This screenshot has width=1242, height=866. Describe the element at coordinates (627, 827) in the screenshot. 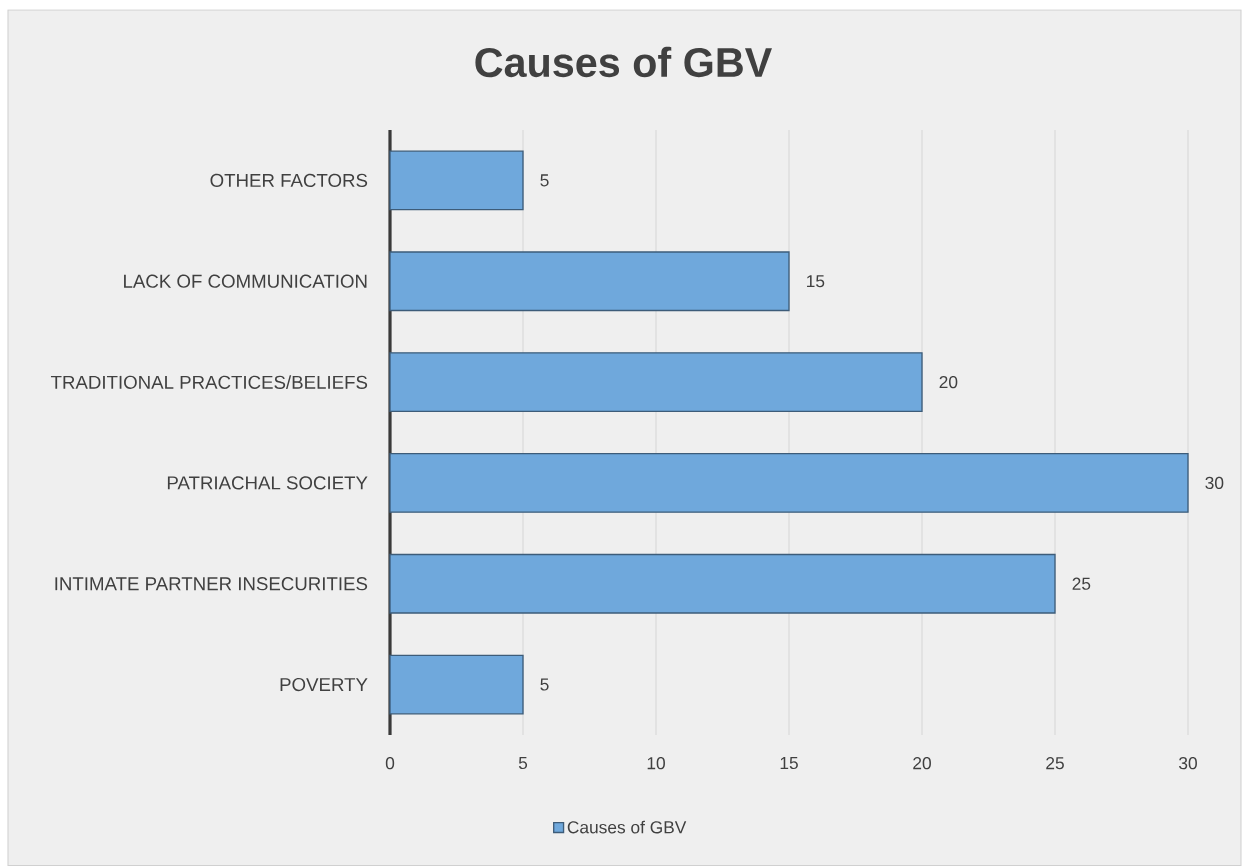

I see `legend-label: Causes of GBV` at that location.